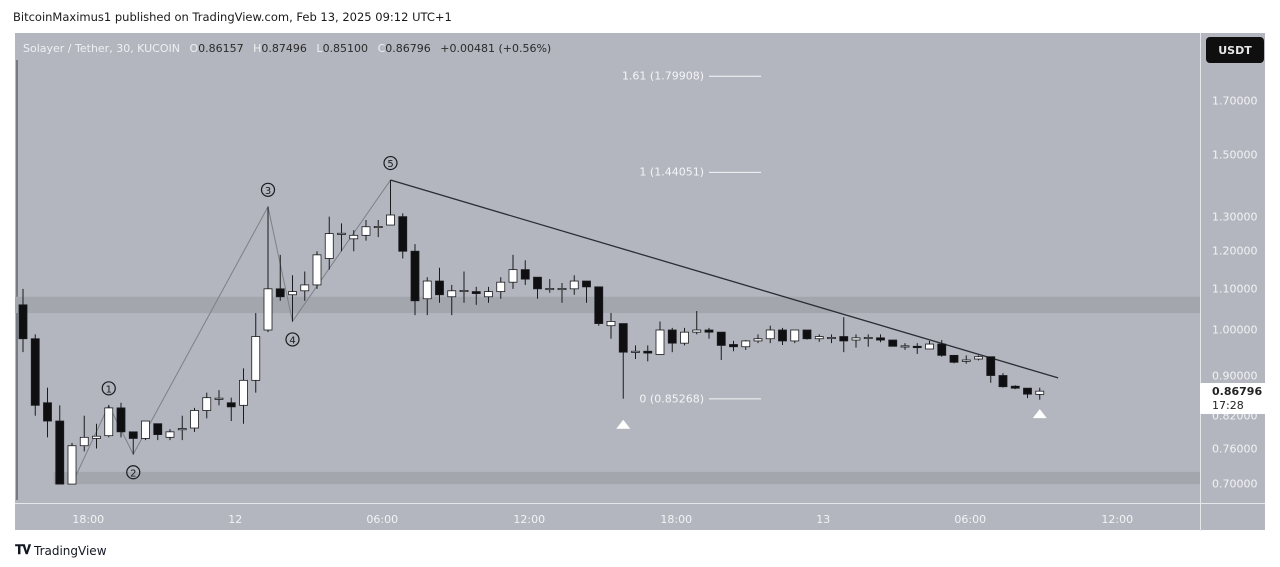  Describe the element at coordinates (284, 48) in the screenshot. I see `high-value: 0.87496` at that location.